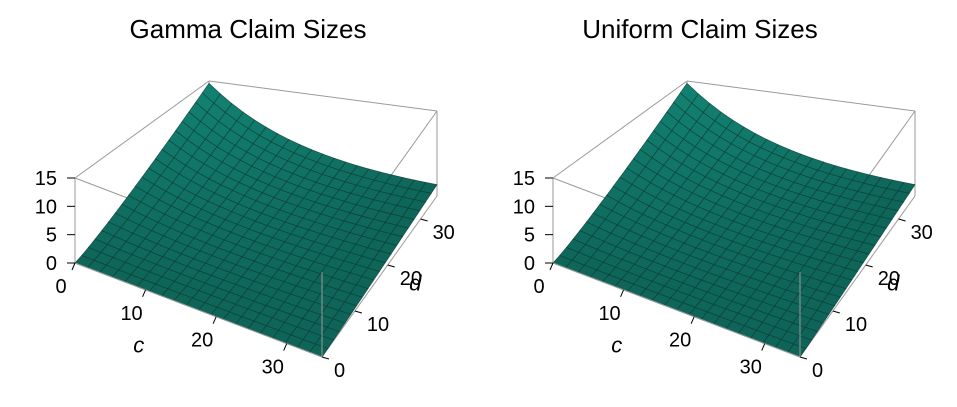 Image resolution: width=957 pixels, height=407 pixels. What do you see at coordinates (700, 29) in the screenshot?
I see `uniform-title: Uniform Claim Sizes` at bounding box center [700, 29].